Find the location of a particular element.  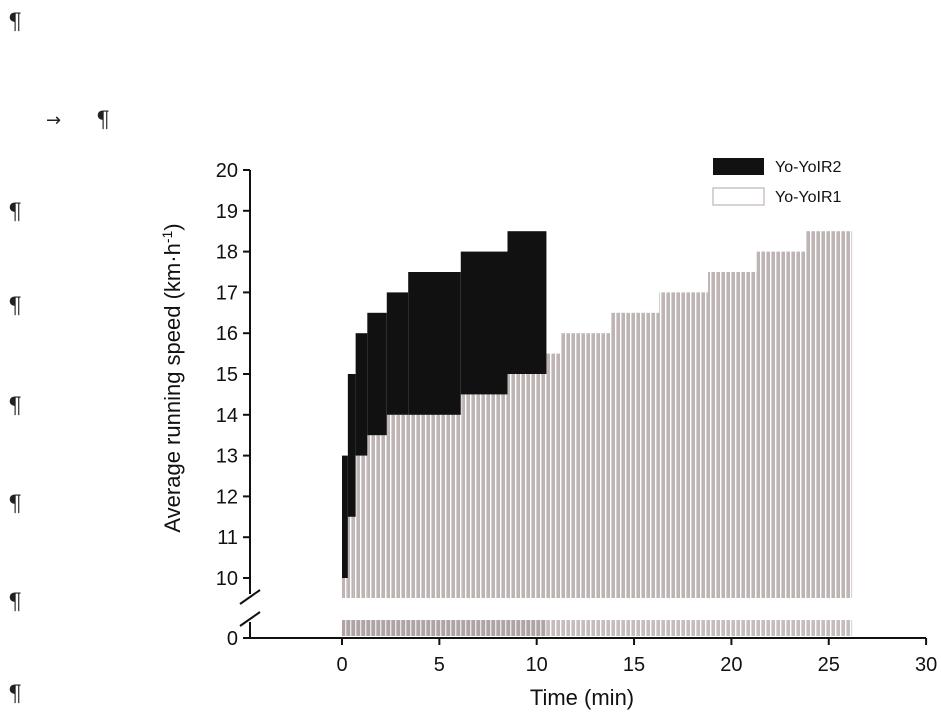

y-tick-label: 17 is located at coordinates (227, 293).